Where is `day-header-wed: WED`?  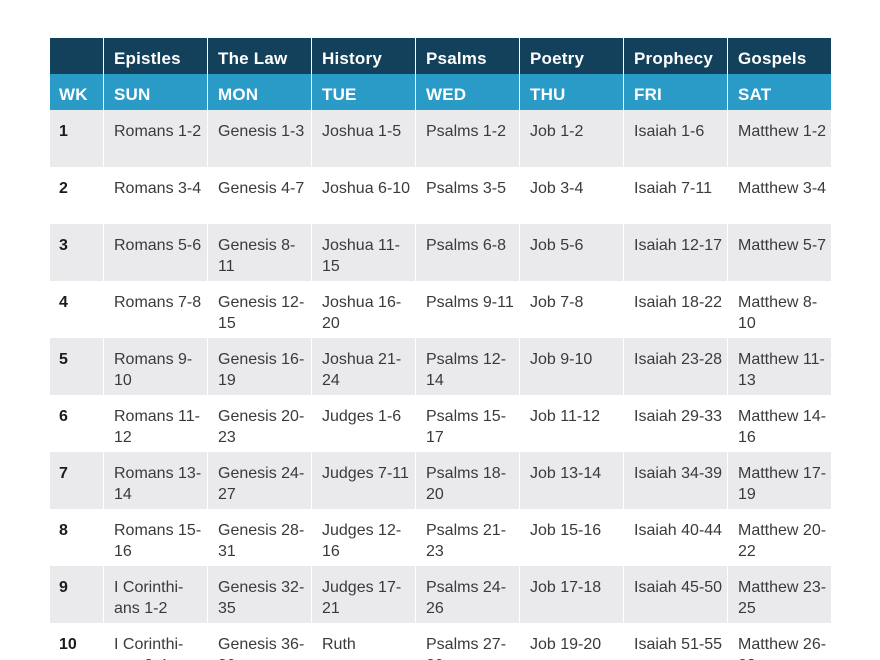 day-header-wed: WED is located at coordinates (467, 92).